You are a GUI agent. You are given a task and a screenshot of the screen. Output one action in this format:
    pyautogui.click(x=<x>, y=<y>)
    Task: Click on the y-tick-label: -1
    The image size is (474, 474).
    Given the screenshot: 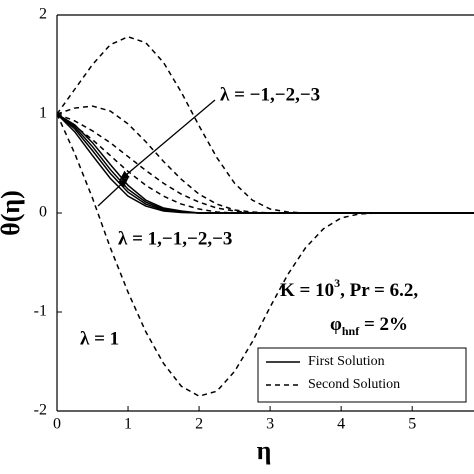 What is the action you would take?
    pyautogui.click(x=40, y=311)
    